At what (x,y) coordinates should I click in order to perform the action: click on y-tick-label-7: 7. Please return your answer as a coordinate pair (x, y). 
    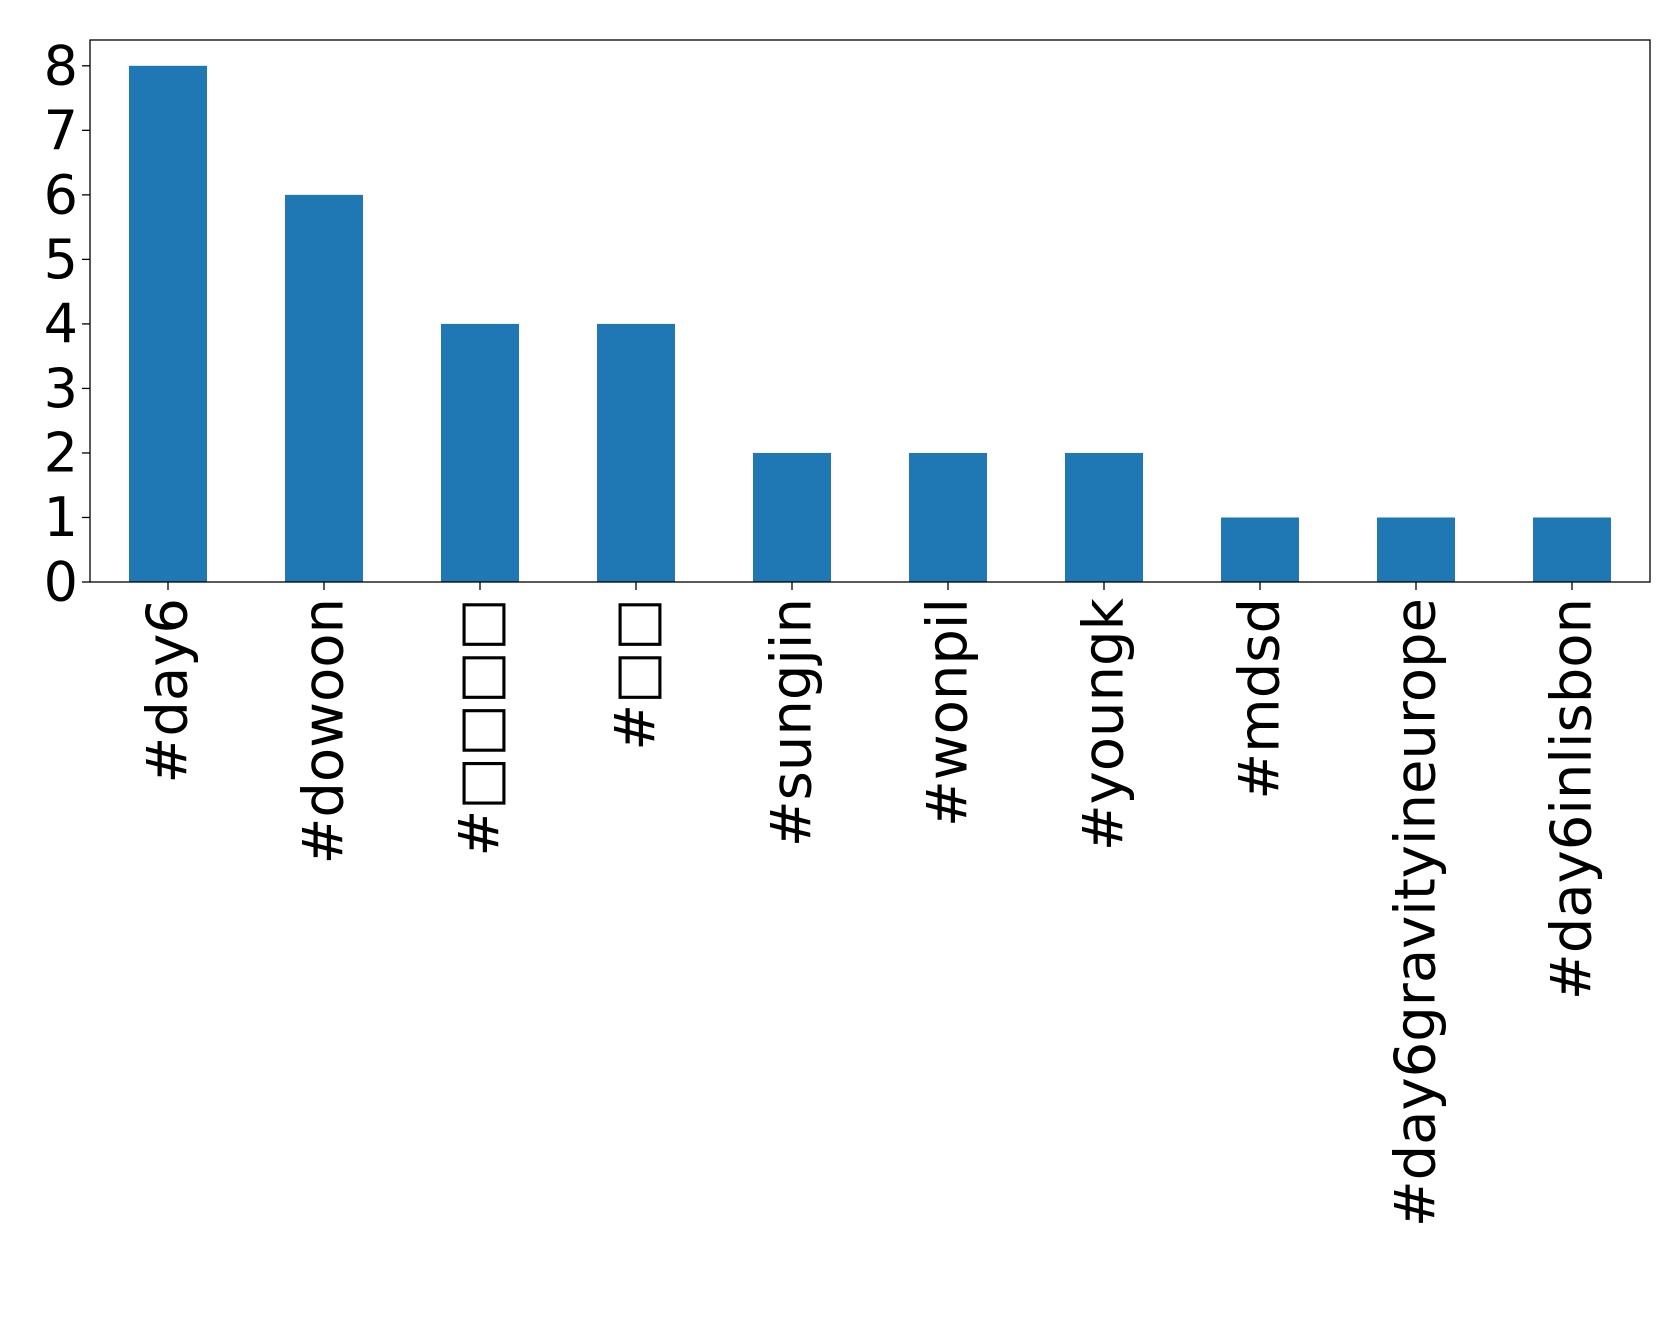
    Looking at the image, I should click on (61, 130).